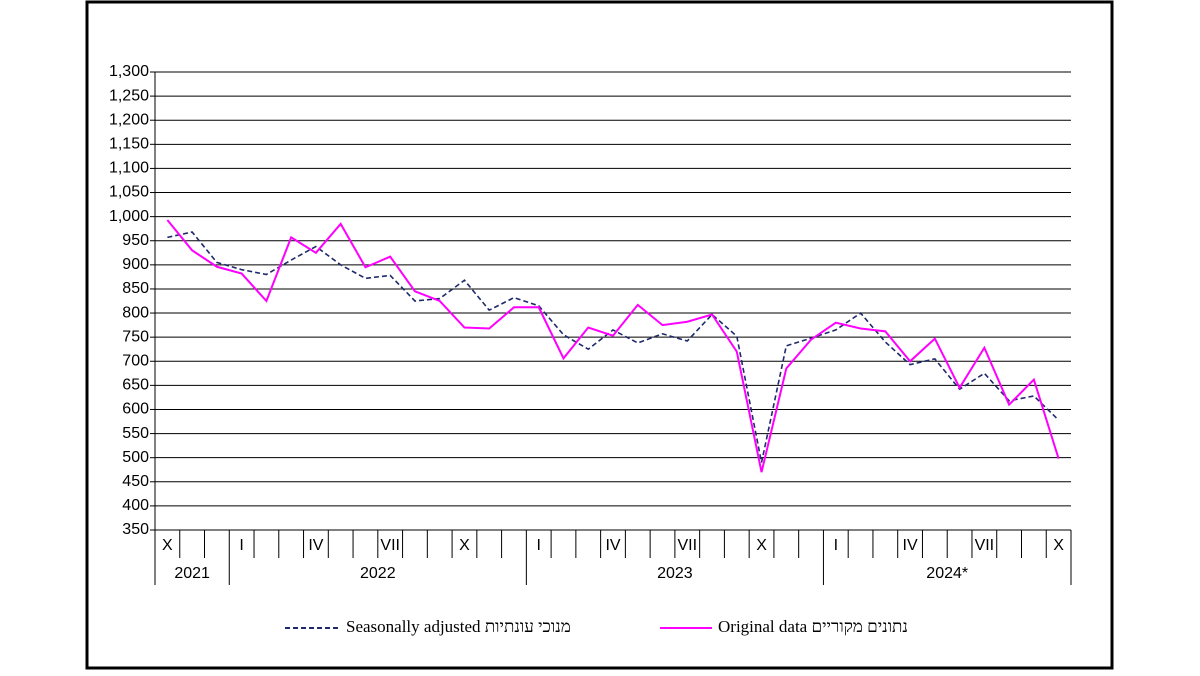 This screenshot has height=676, width=1200. What do you see at coordinates (129, 216) in the screenshot?
I see `y-tick-label: 1,000` at bounding box center [129, 216].